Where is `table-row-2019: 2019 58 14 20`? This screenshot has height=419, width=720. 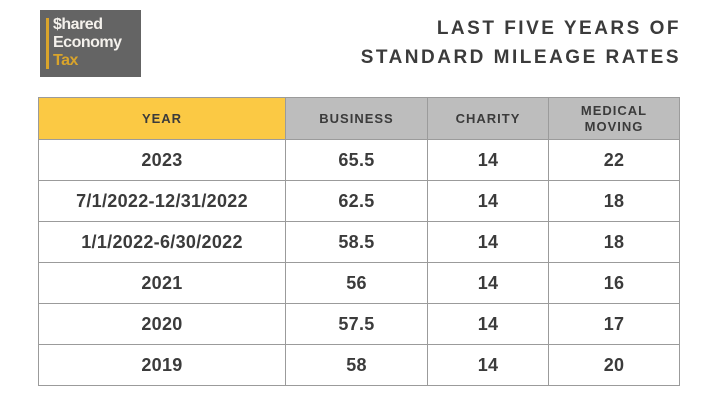
table-row-2019: 2019 58 14 20 is located at coordinates (359, 365).